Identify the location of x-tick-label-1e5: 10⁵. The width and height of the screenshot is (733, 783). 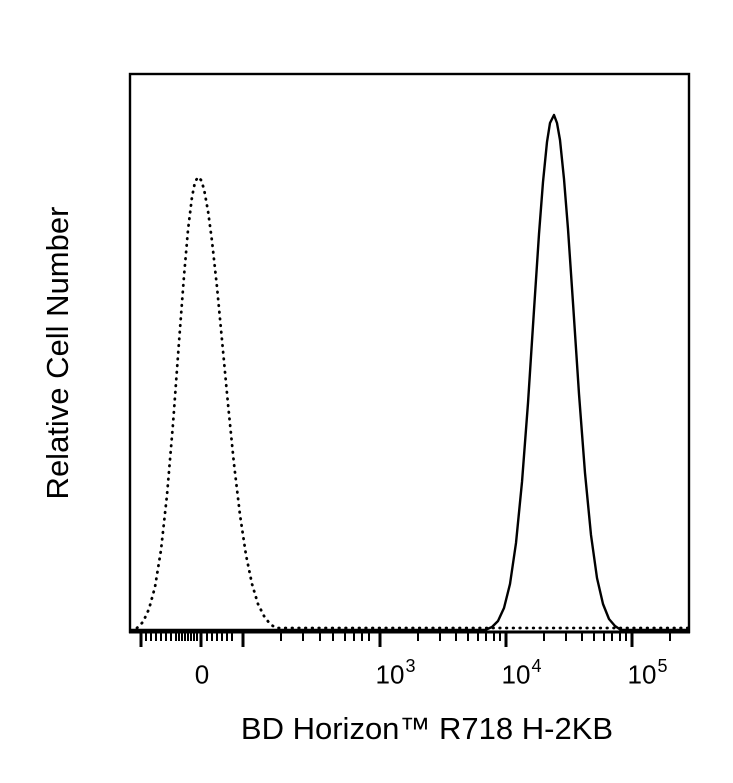
(647, 673).